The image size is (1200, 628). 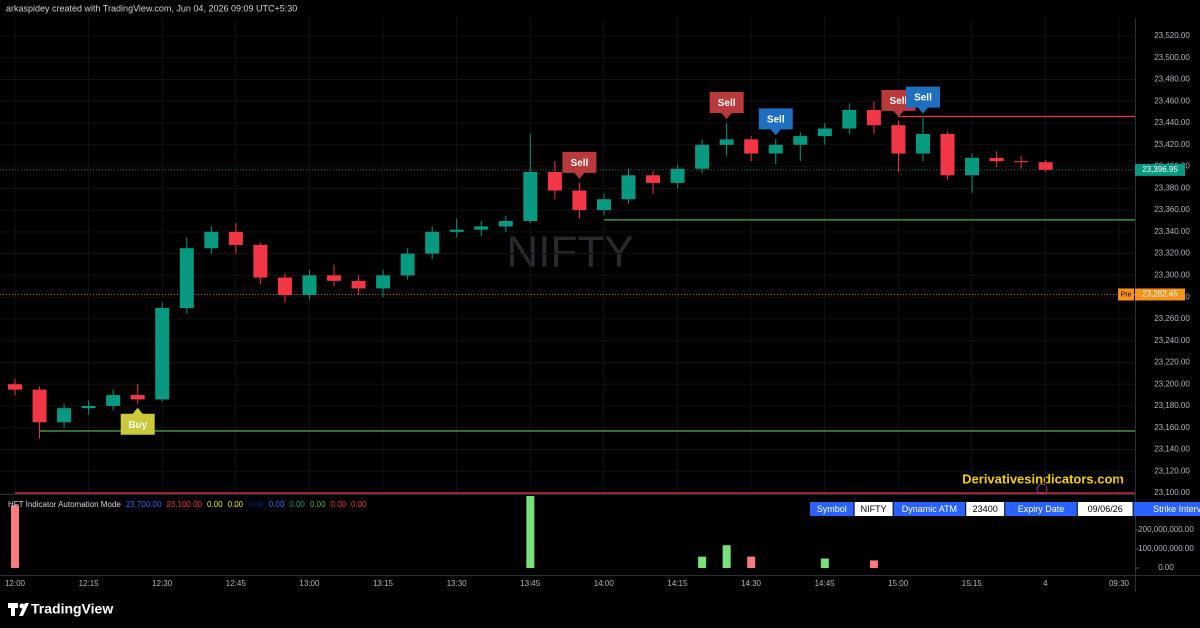 I want to click on x-tick-label: 15:00, so click(x=898, y=583).